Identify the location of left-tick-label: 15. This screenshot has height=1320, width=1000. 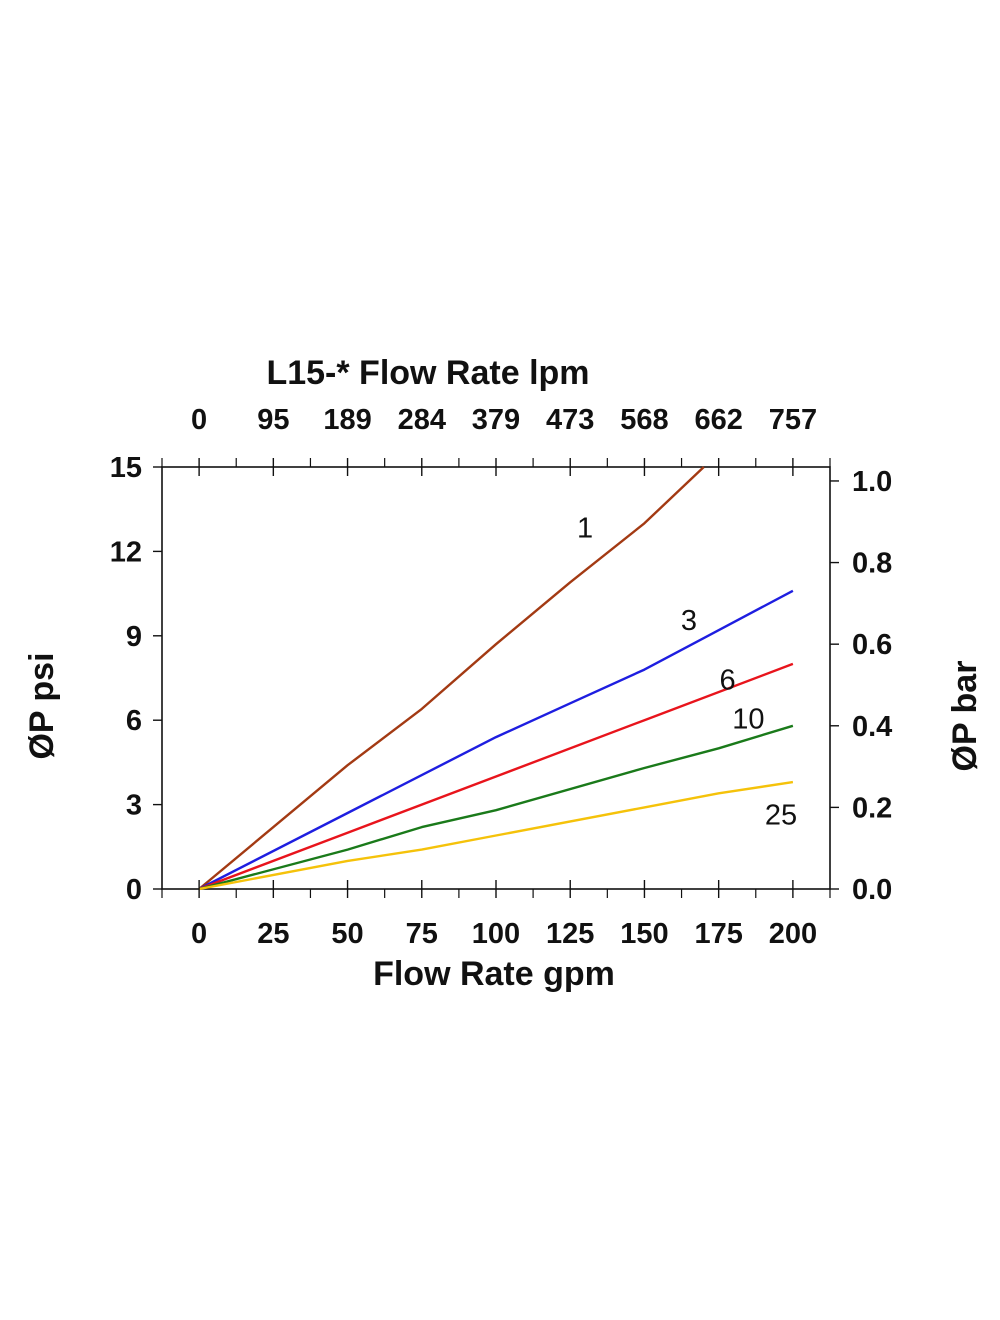
(126, 468).